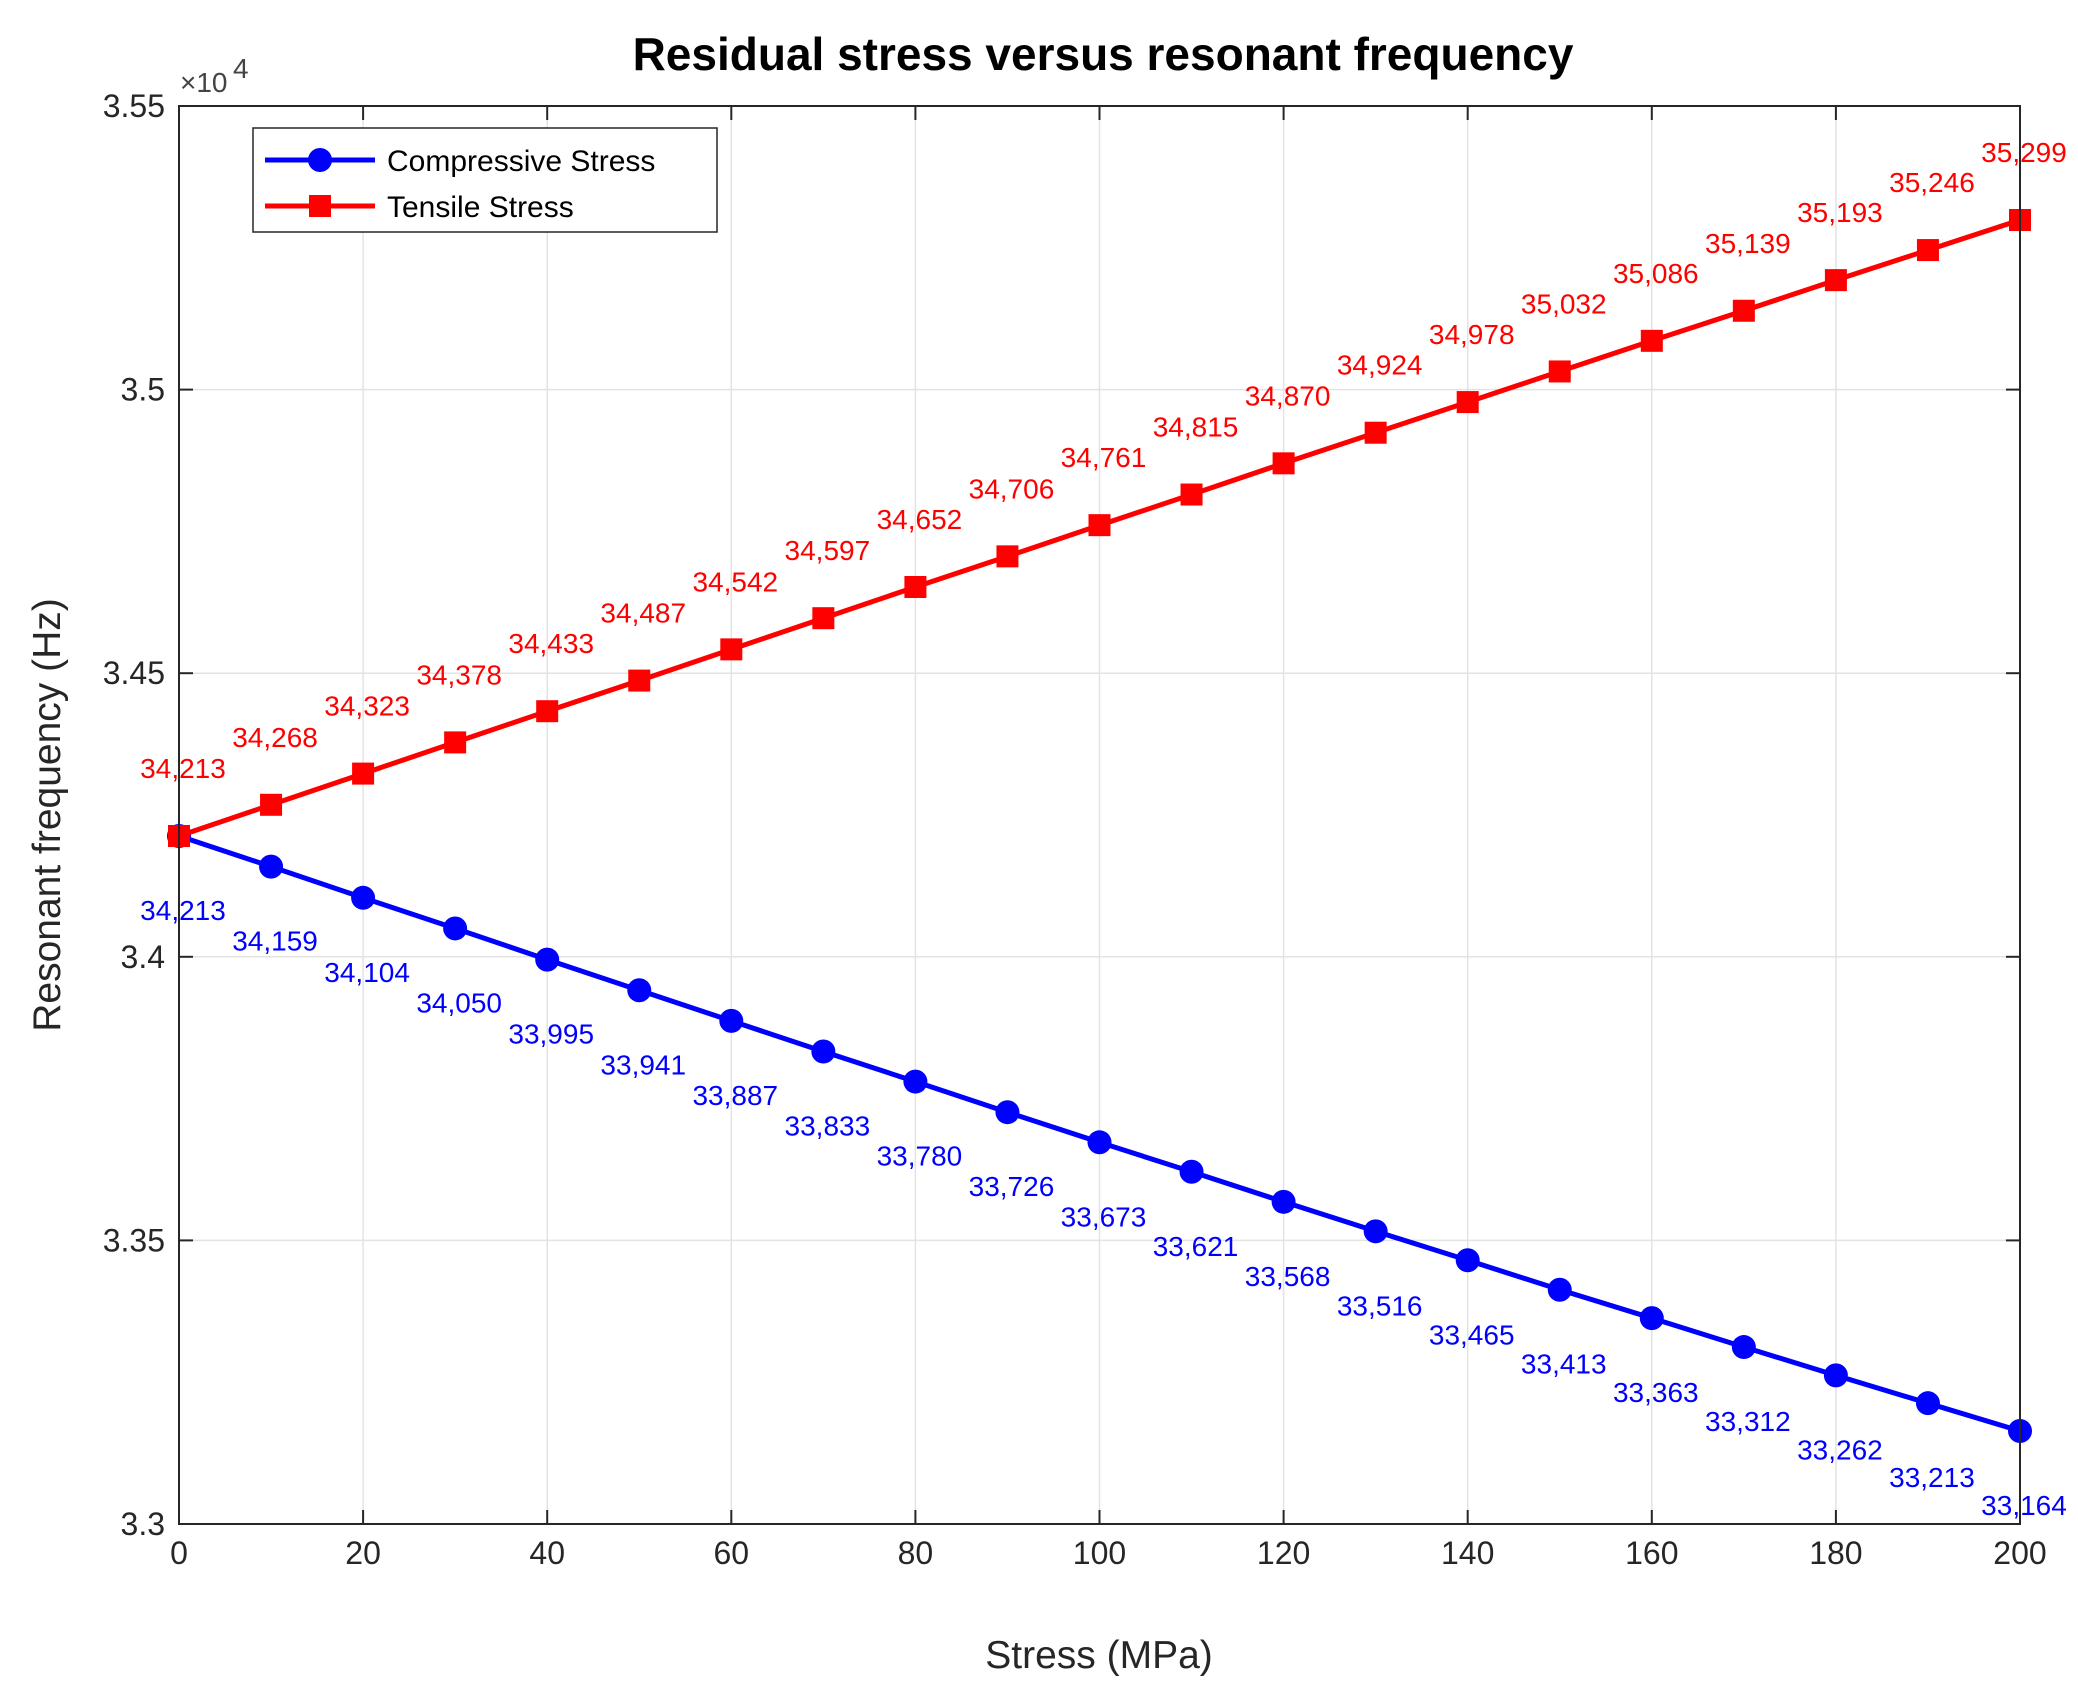 This screenshot has width=2078, height=1700. I want to click on data-label: 34,978, so click(1472, 334).